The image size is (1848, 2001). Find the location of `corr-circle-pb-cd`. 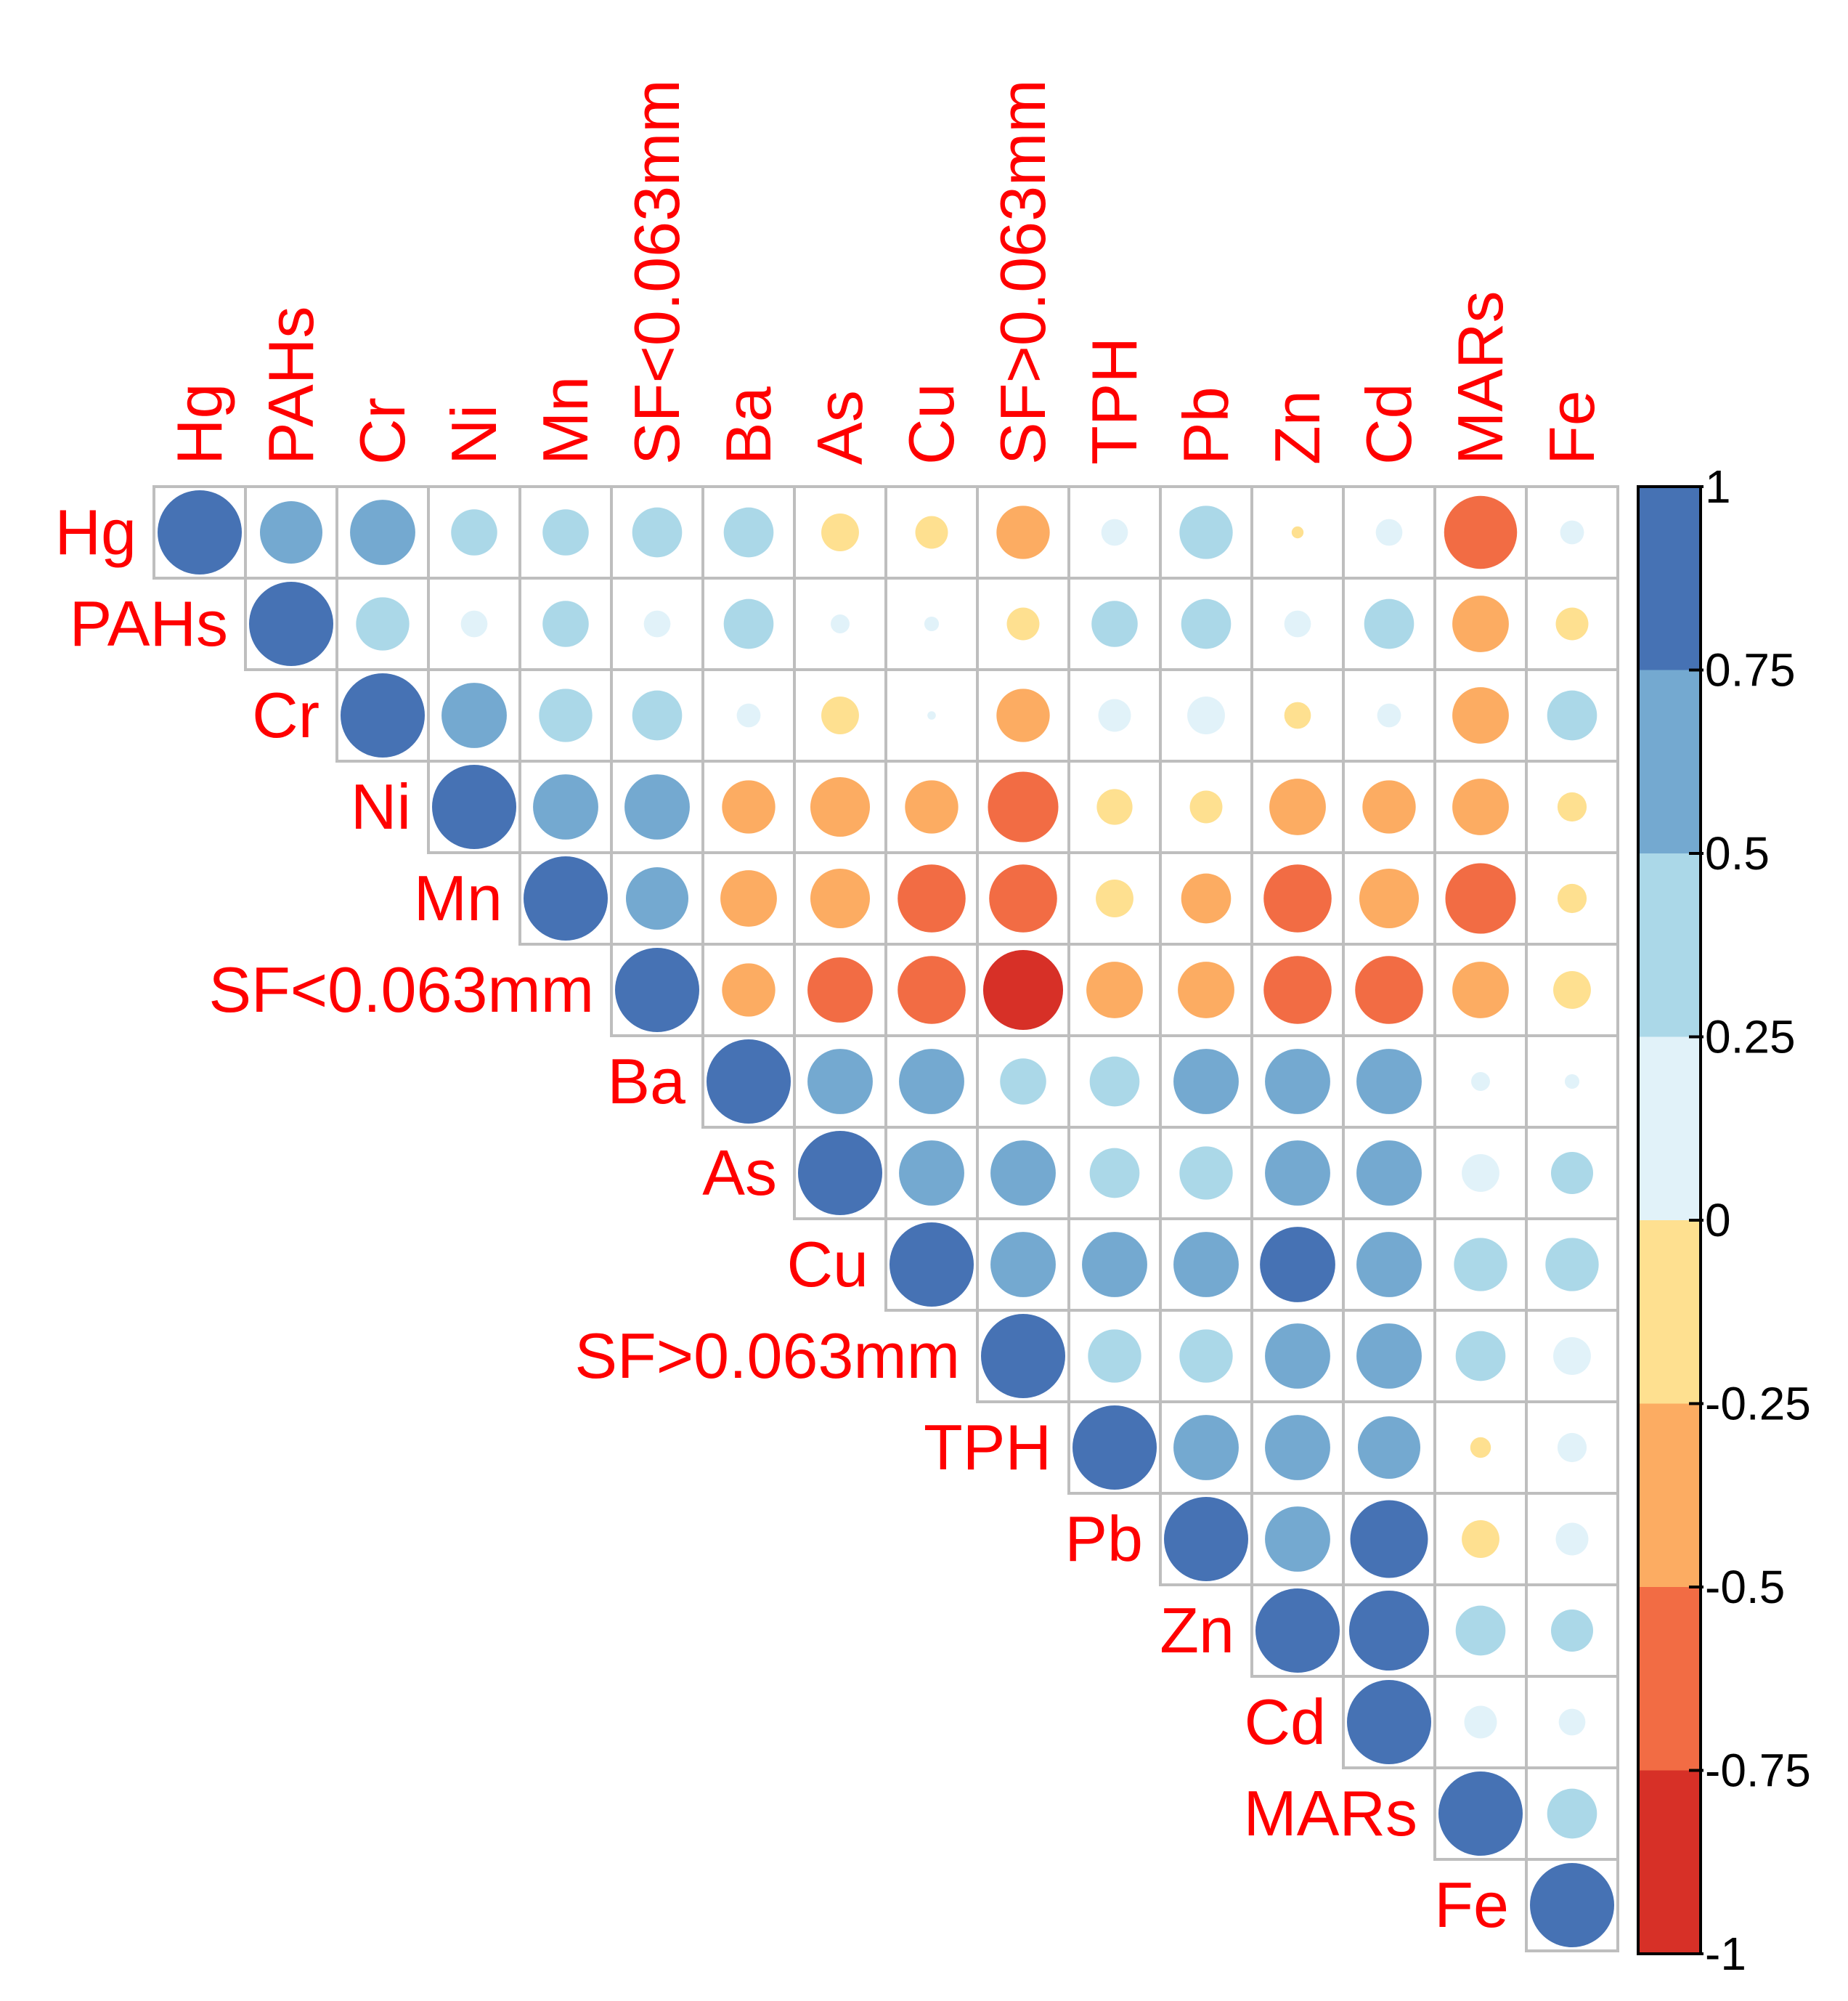

corr-circle-pb-cd is located at coordinates (1389, 1539).